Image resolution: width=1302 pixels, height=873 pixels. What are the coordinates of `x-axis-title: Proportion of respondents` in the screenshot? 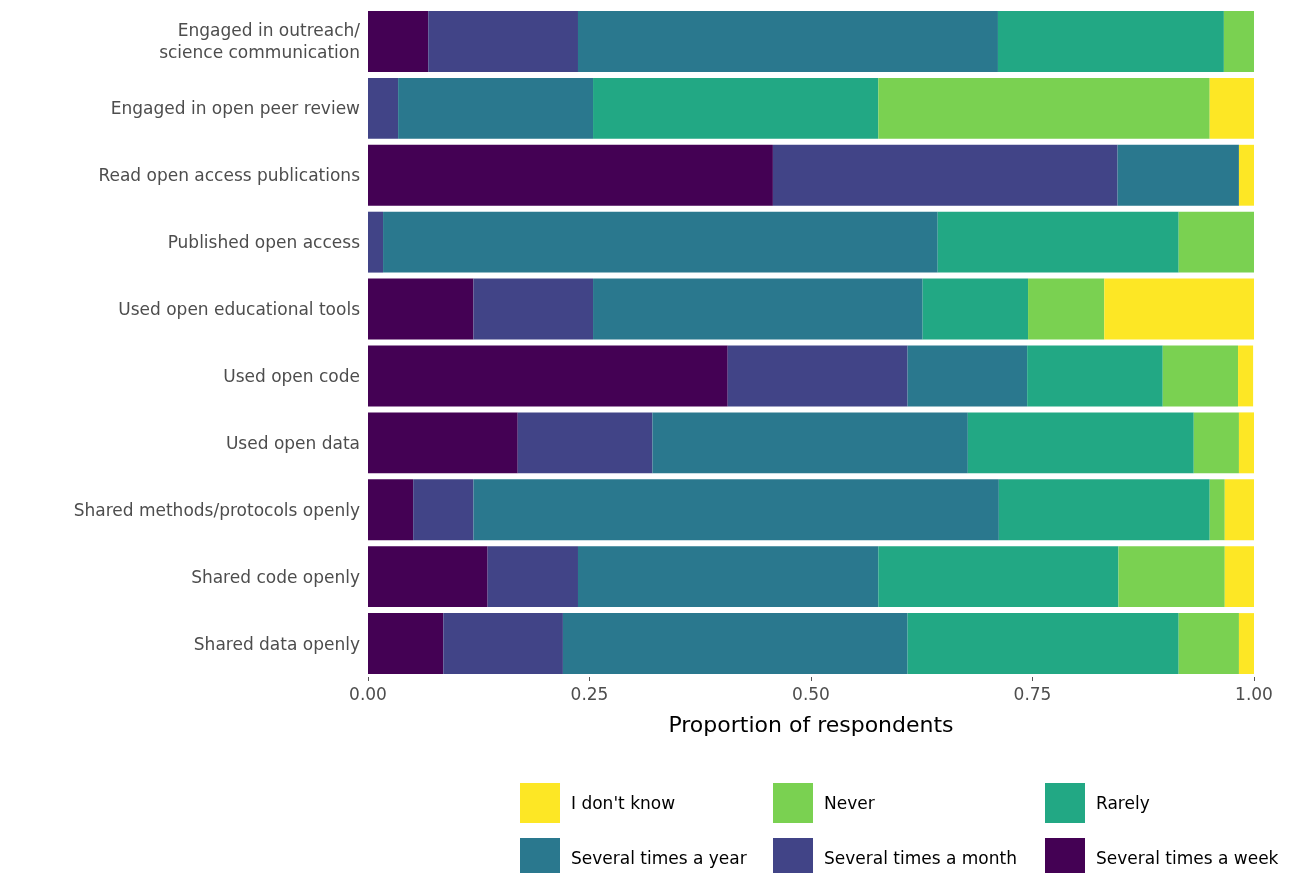 It's located at (811, 724).